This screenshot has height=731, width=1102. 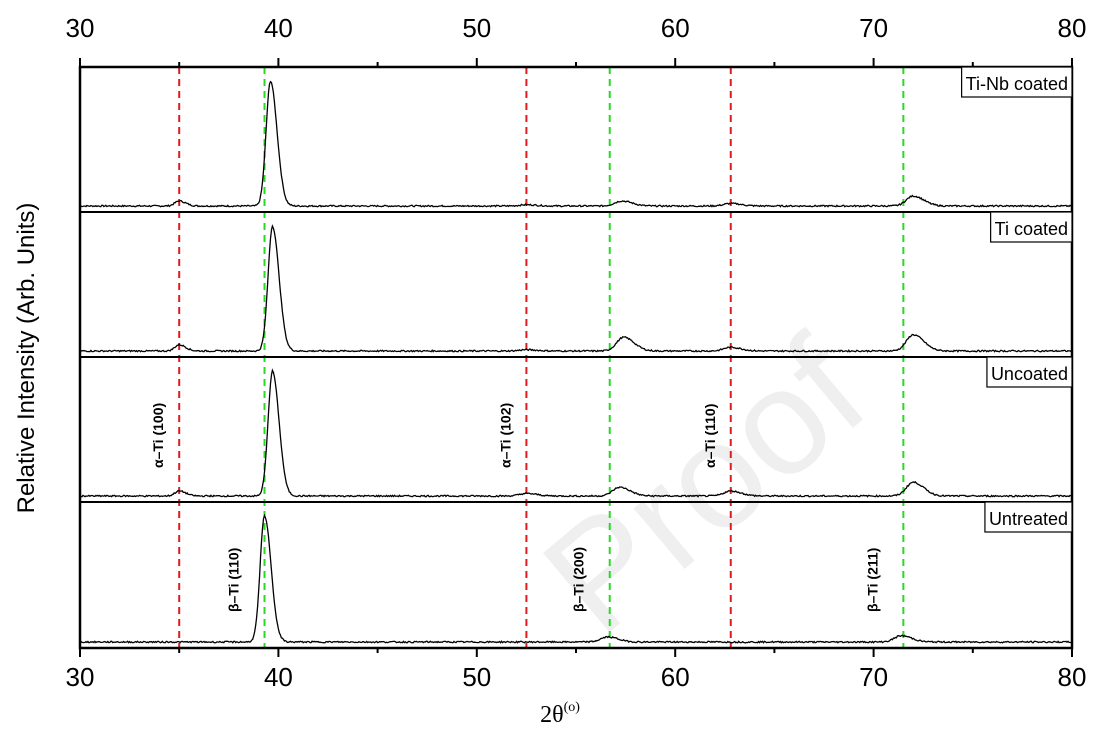 What do you see at coordinates (873, 677) in the screenshot?
I see `x-tick-label-bottom: 70` at bounding box center [873, 677].